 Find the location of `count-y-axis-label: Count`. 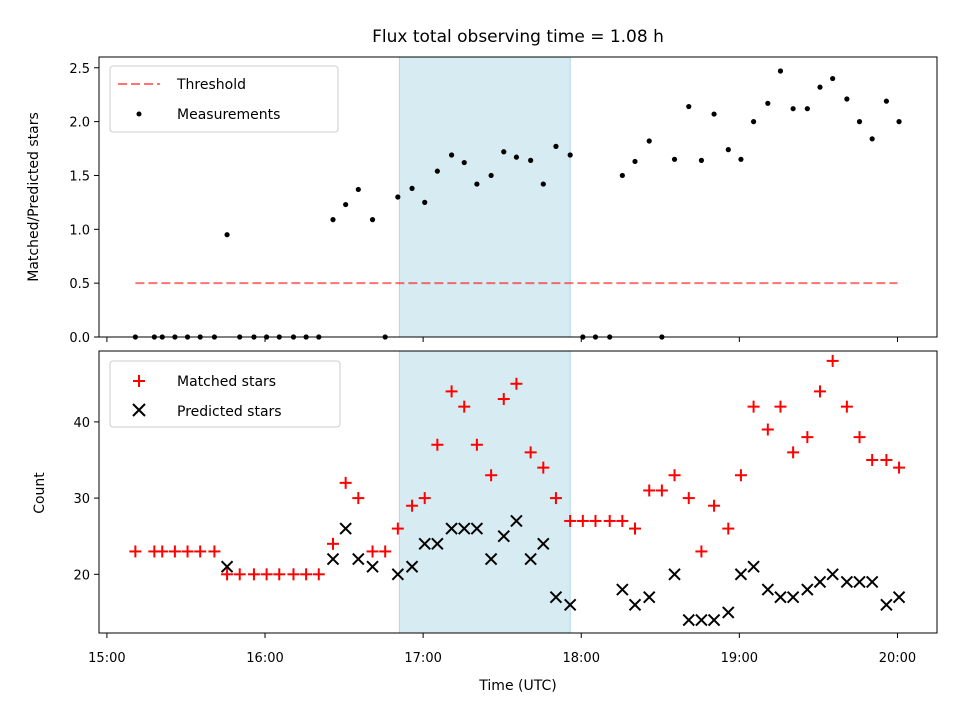

count-y-axis-label: Count is located at coordinates (40, 493).